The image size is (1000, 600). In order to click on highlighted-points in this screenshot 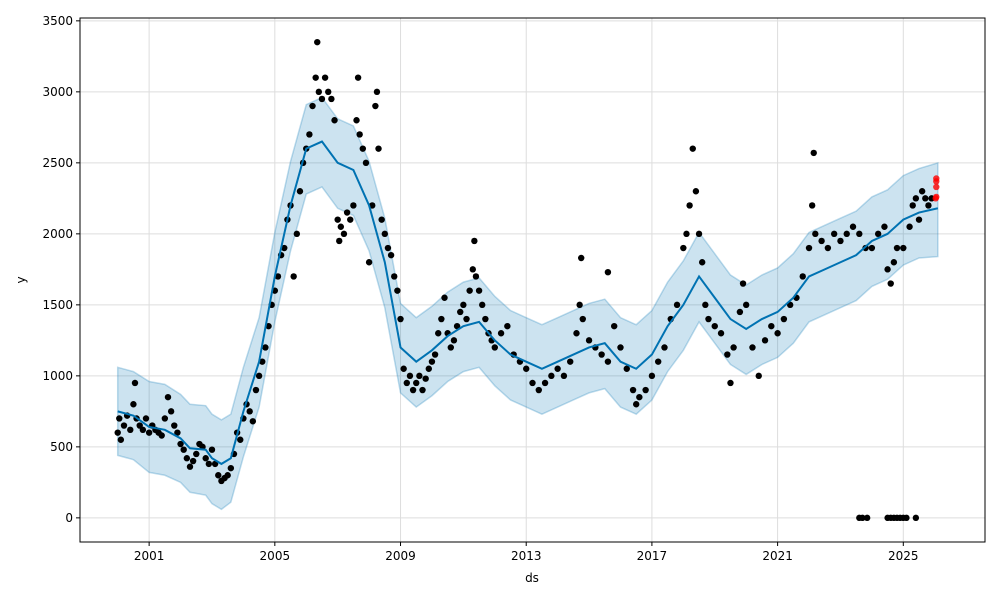, I will do `click(936, 188)`.